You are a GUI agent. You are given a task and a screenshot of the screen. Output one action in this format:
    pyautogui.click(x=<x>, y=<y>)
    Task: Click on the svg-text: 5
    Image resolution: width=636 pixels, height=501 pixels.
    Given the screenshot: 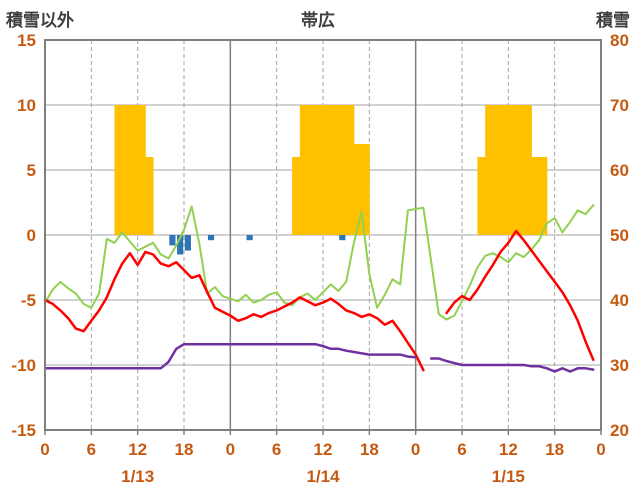 What is the action you would take?
    pyautogui.click(x=31, y=170)
    